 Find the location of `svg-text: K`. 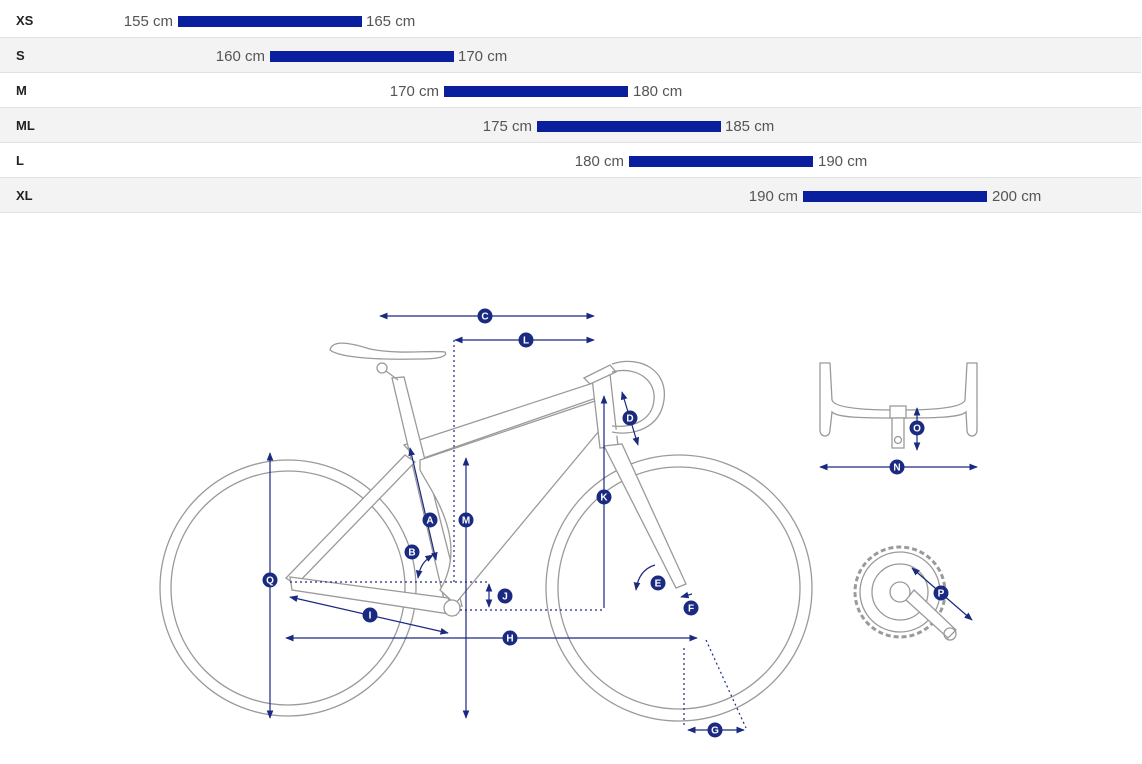

svg-text: K is located at coordinates (604, 498).